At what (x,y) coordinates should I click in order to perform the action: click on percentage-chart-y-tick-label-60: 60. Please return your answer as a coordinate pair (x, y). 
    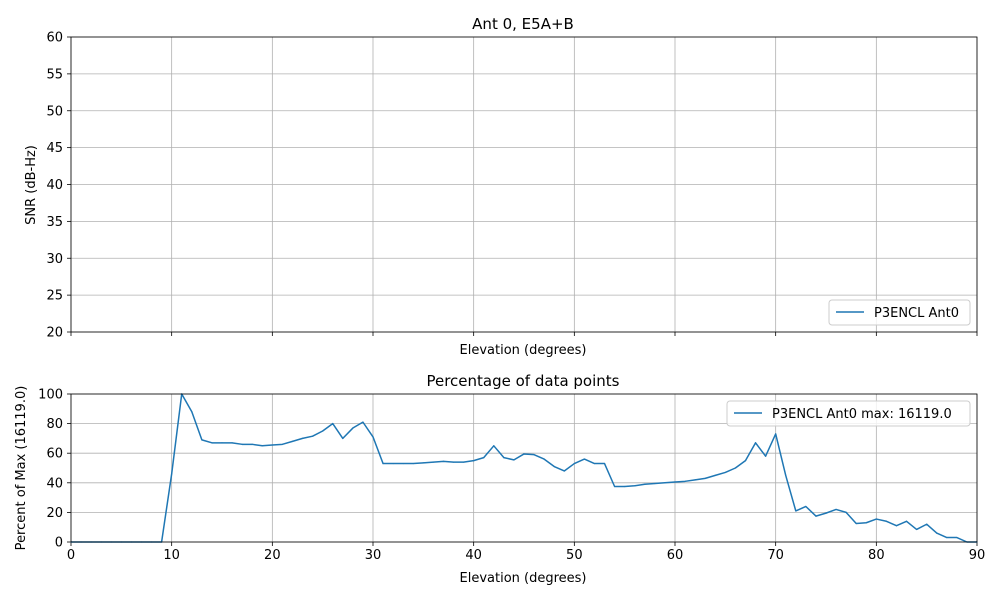
    Looking at the image, I should click on (54, 454).